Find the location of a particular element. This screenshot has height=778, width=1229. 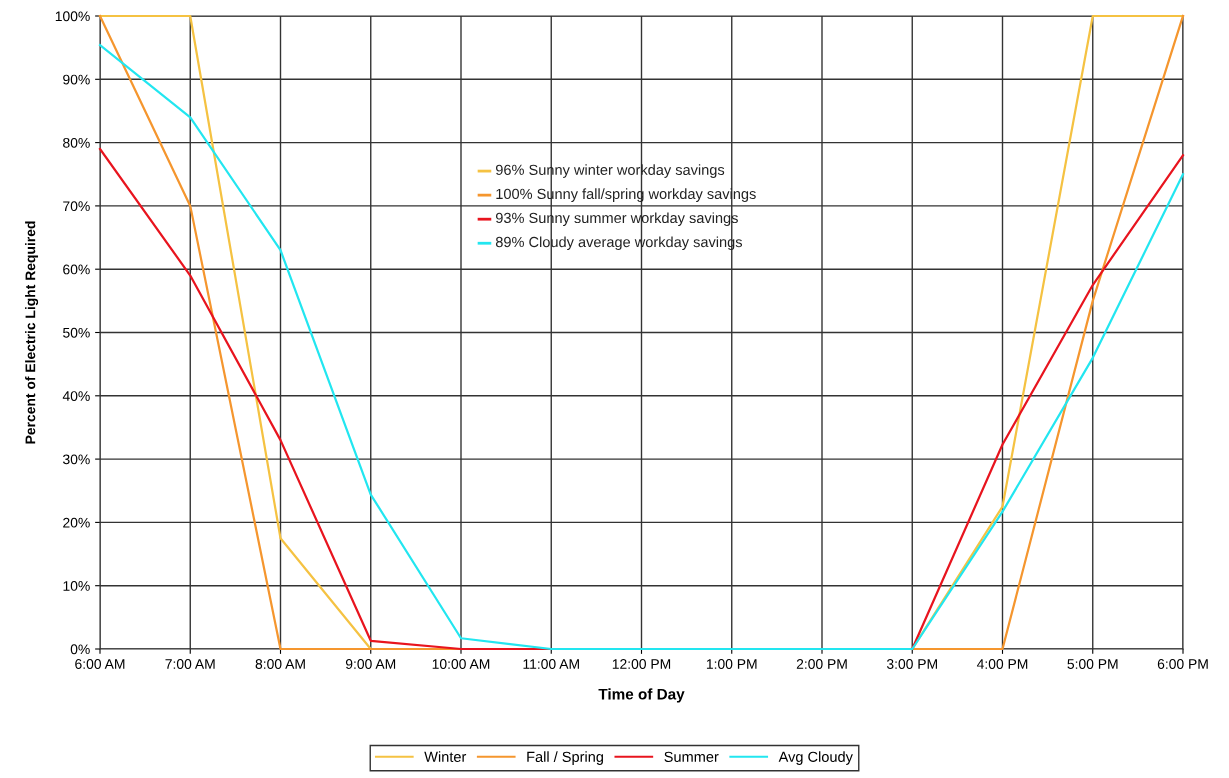

legend-label: Summer is located at coordinates (691, 756).